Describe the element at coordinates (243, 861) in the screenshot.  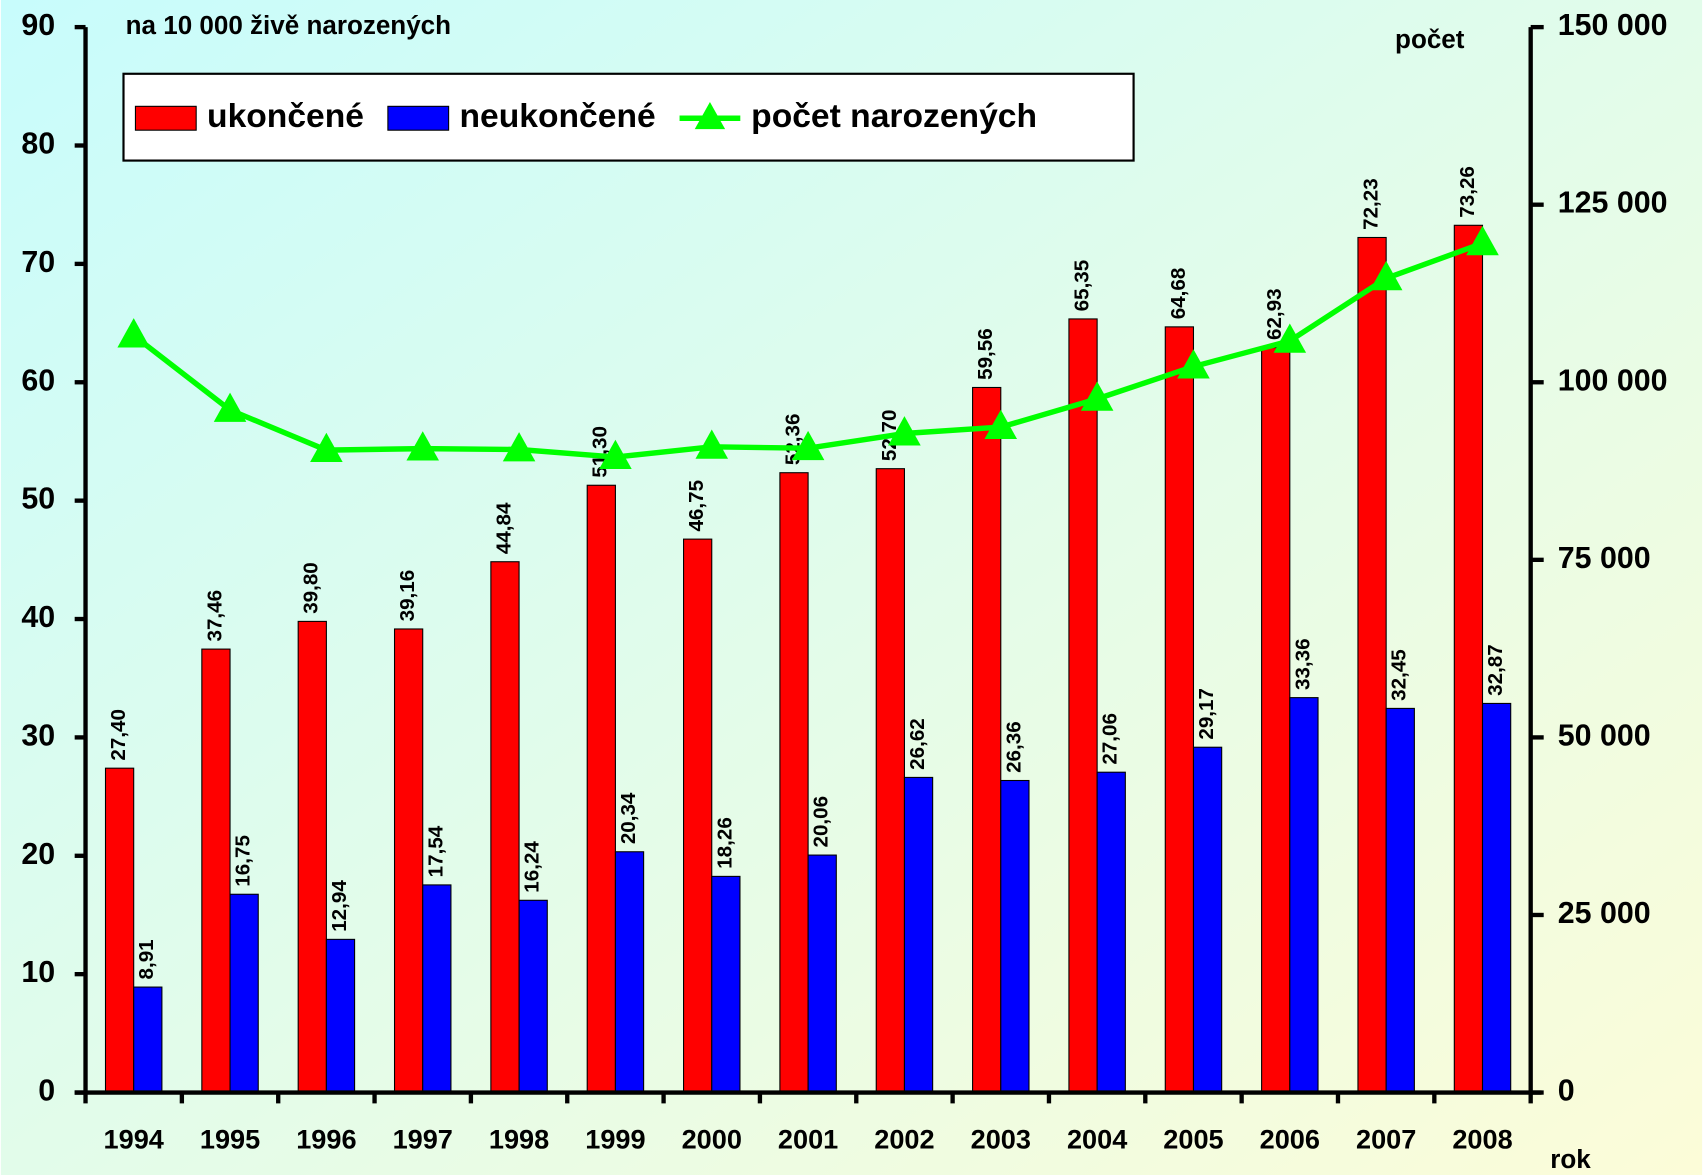
I see `data-label: 16,75` at that location.